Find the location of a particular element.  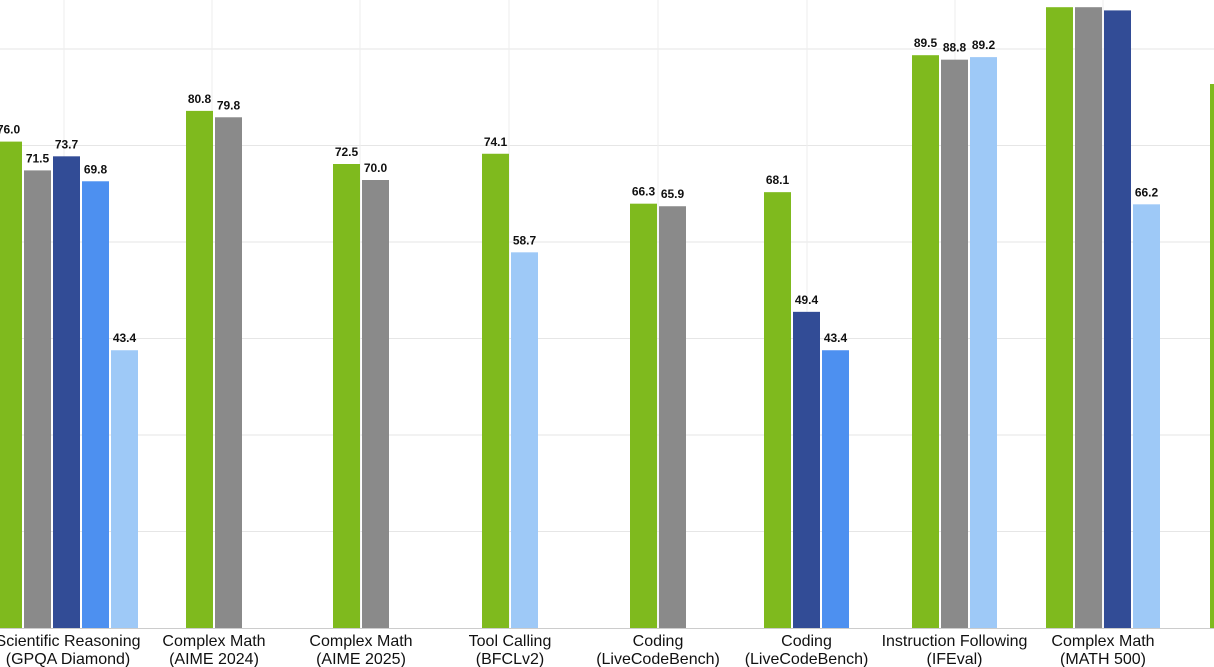

value-label: 74.1 is located at coordinates (496, 142).